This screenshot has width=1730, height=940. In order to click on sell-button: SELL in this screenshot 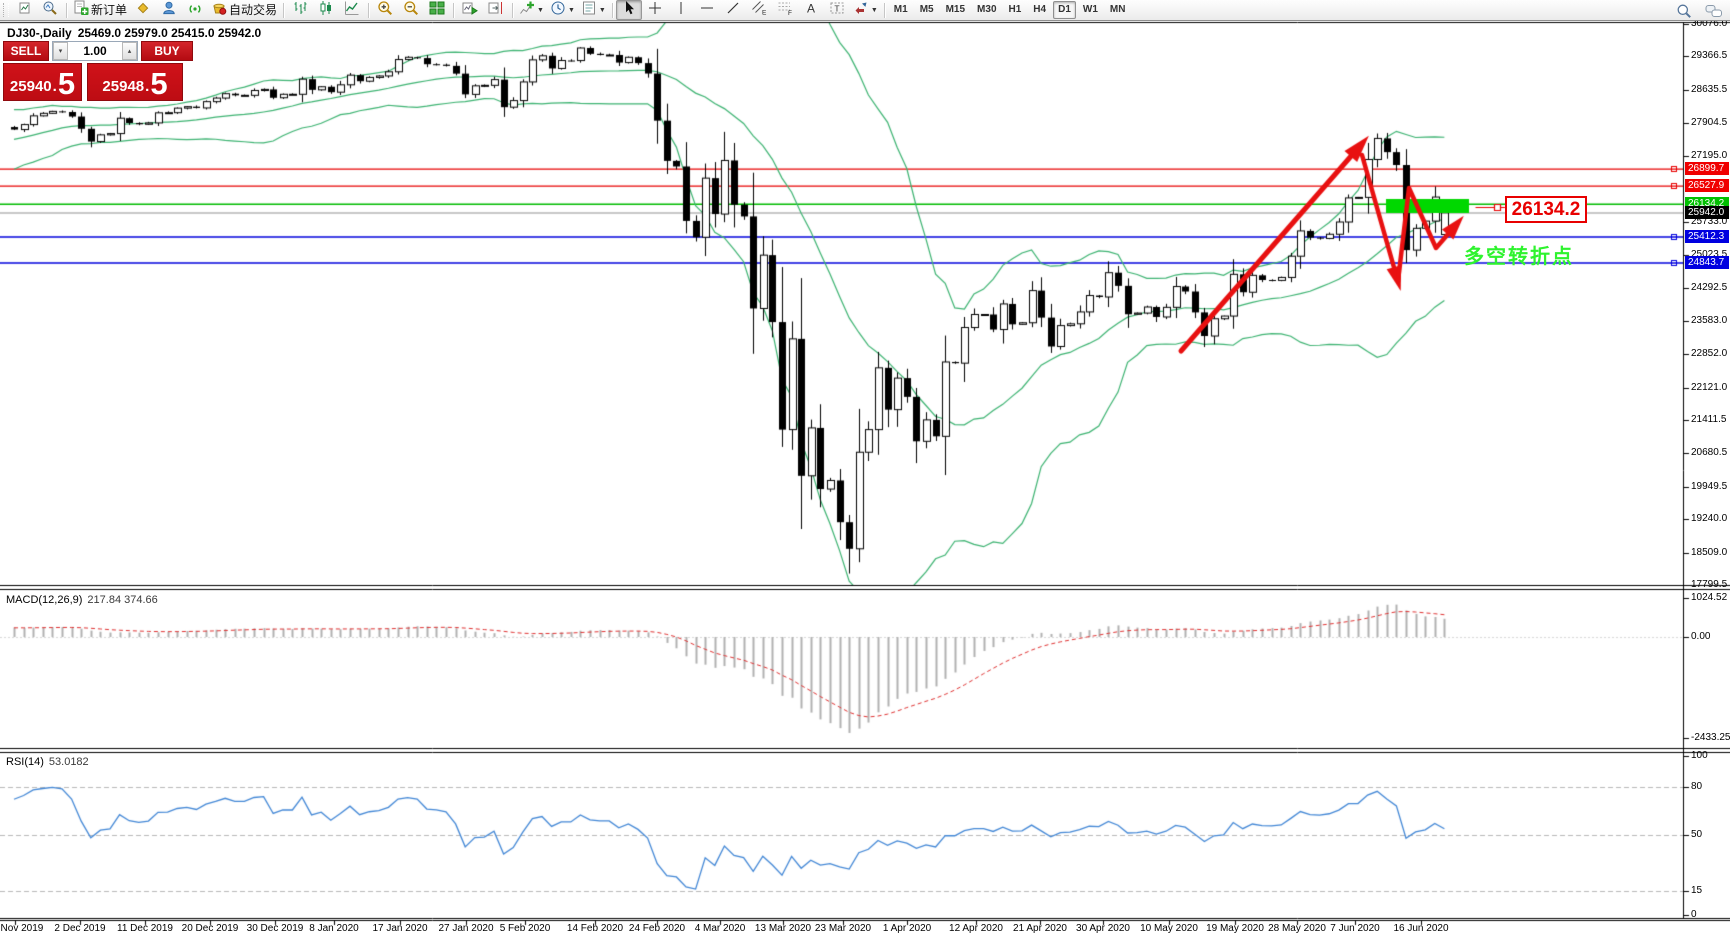, I will do `click(26, 51)`.